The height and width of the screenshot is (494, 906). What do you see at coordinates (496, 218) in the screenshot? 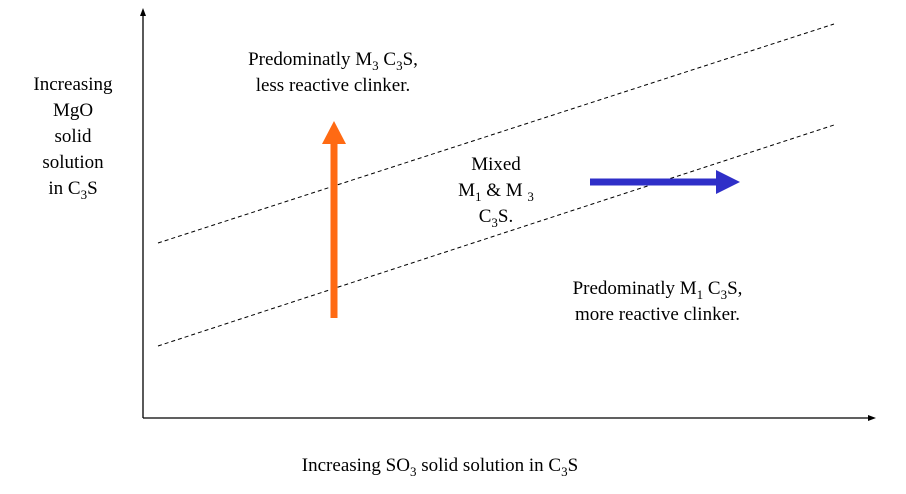
I see `region-mixed-line3: C3S.` at bounding box center [496, 218].